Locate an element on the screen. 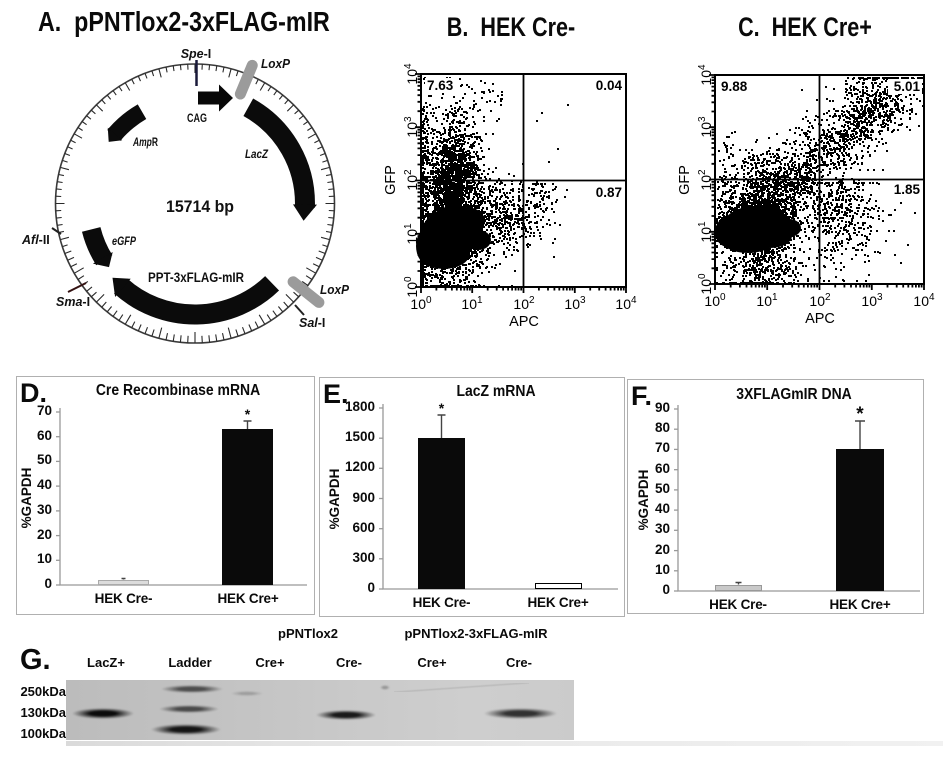 The width and height of the screenshot is (946, 758). svg-text: Afl-II is located at coordinates (35, 240).